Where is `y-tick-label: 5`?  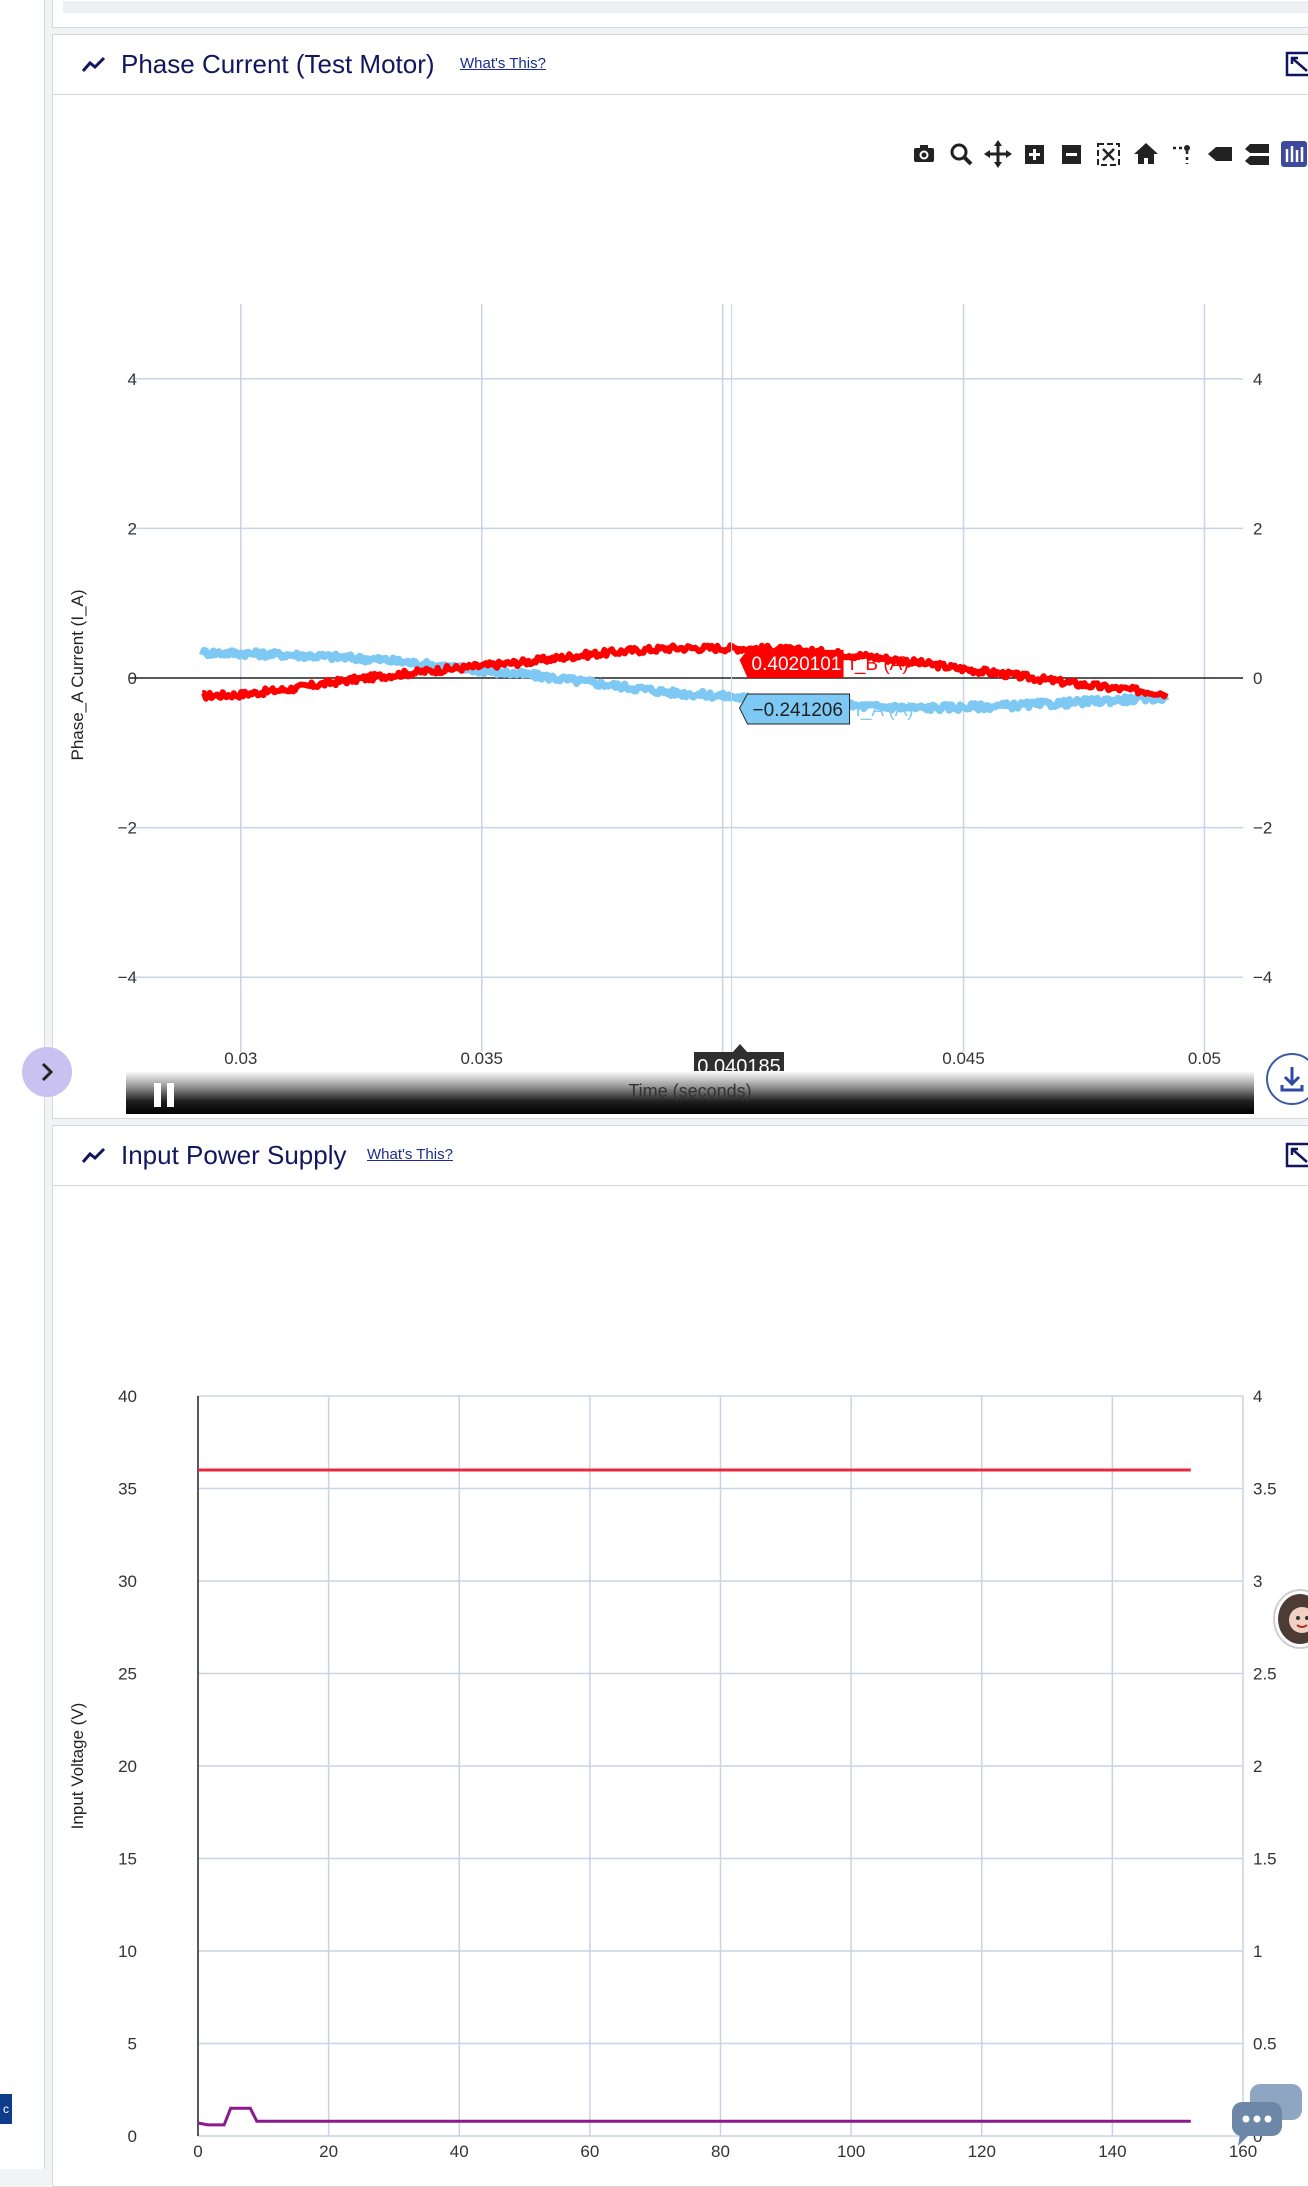
y-tick-label: 5 is located at coordinates (132, 2044).